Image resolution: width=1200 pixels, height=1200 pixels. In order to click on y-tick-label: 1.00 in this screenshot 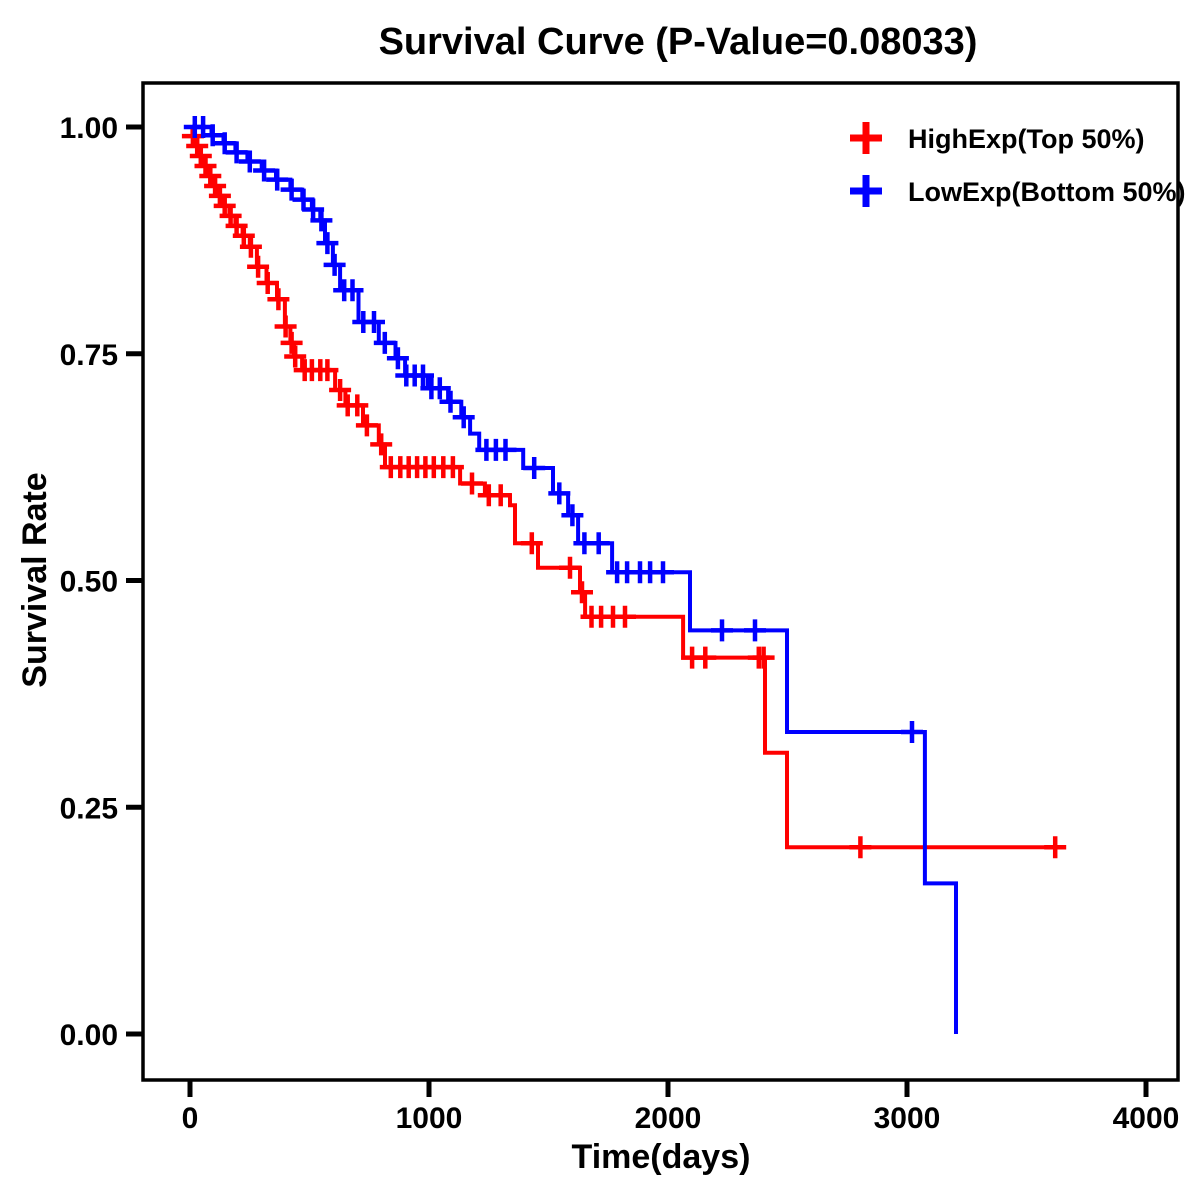, I will do `click(89, 128)`.